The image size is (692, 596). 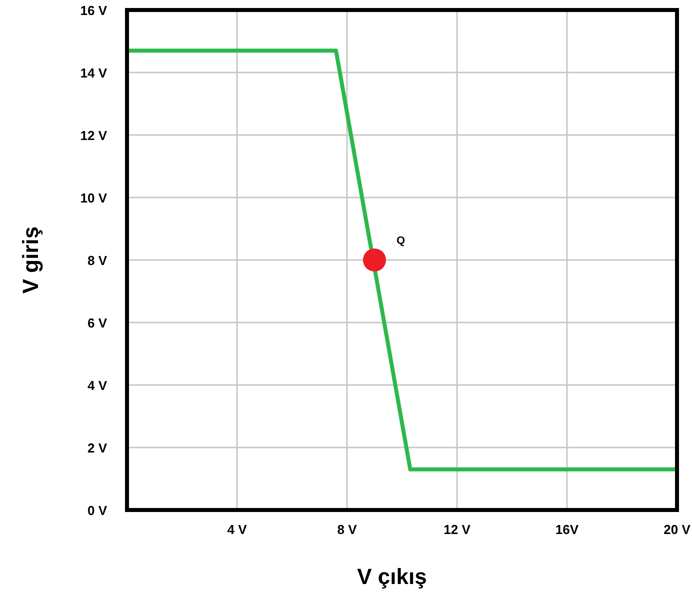 I want to click on annotation: Q, so click(x=401, y=241).